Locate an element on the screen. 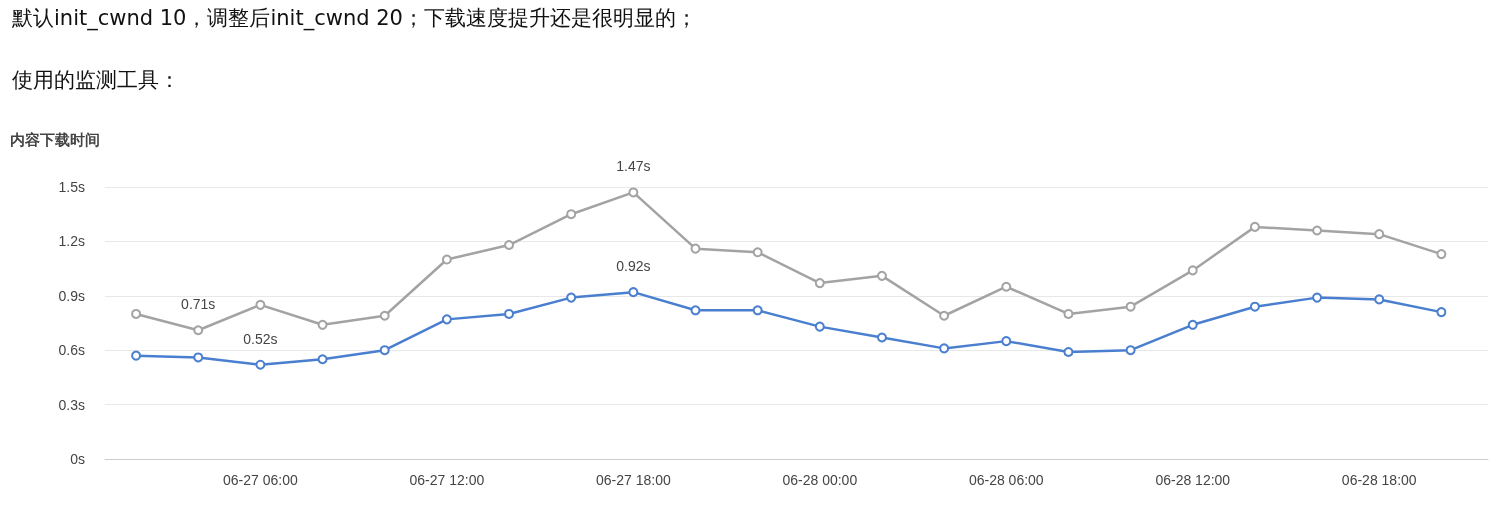 The width and height of the screenshot is (1512, 506). y-tick-label: 0.9s is located at coordinates (71, 295).